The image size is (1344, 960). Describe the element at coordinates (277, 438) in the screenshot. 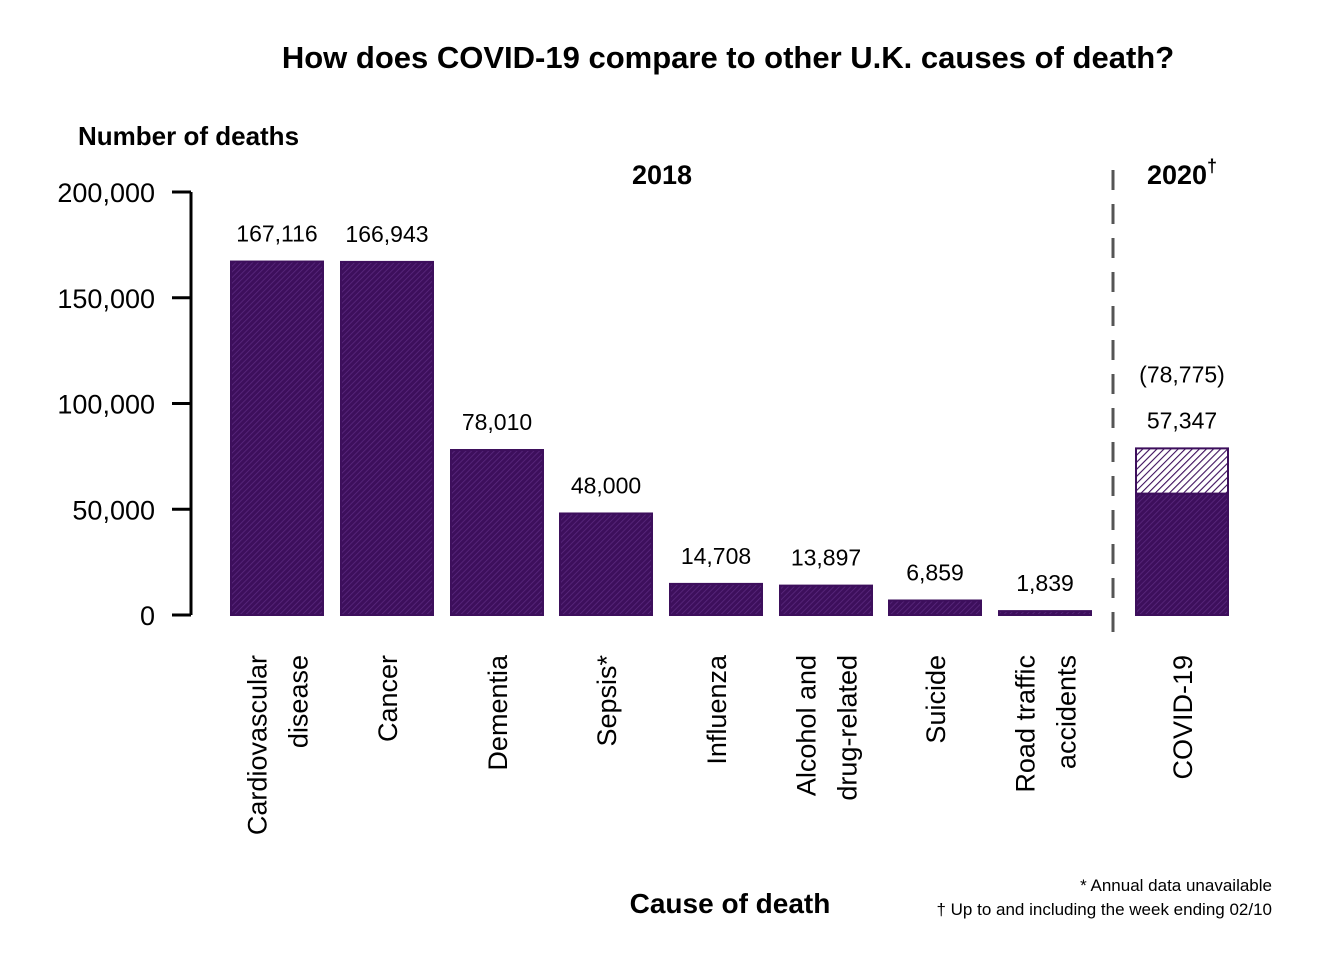

I see `bar-cardiovascular-disease` at that location.